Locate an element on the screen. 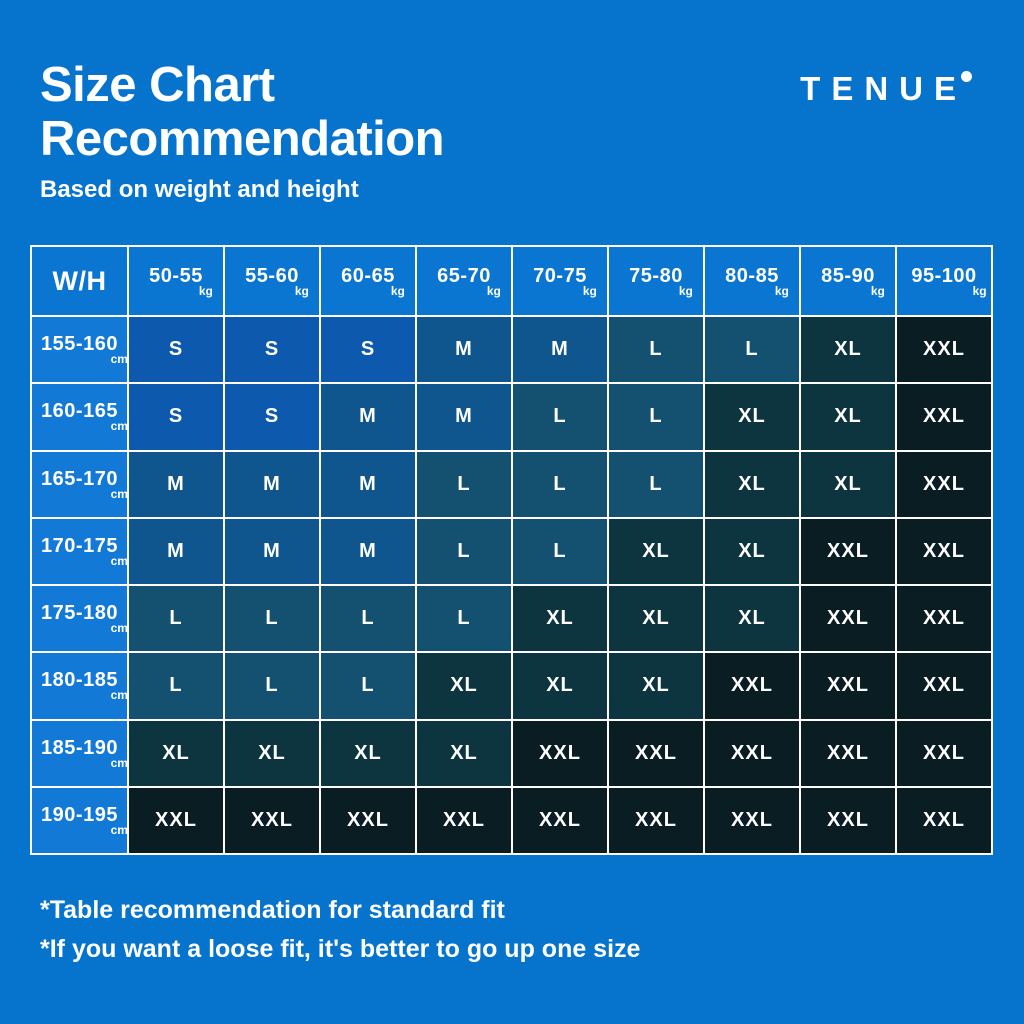 The image size is (1024, 1024). size-cell-165-170-80-85: XL is located at coordinates (752, 484).